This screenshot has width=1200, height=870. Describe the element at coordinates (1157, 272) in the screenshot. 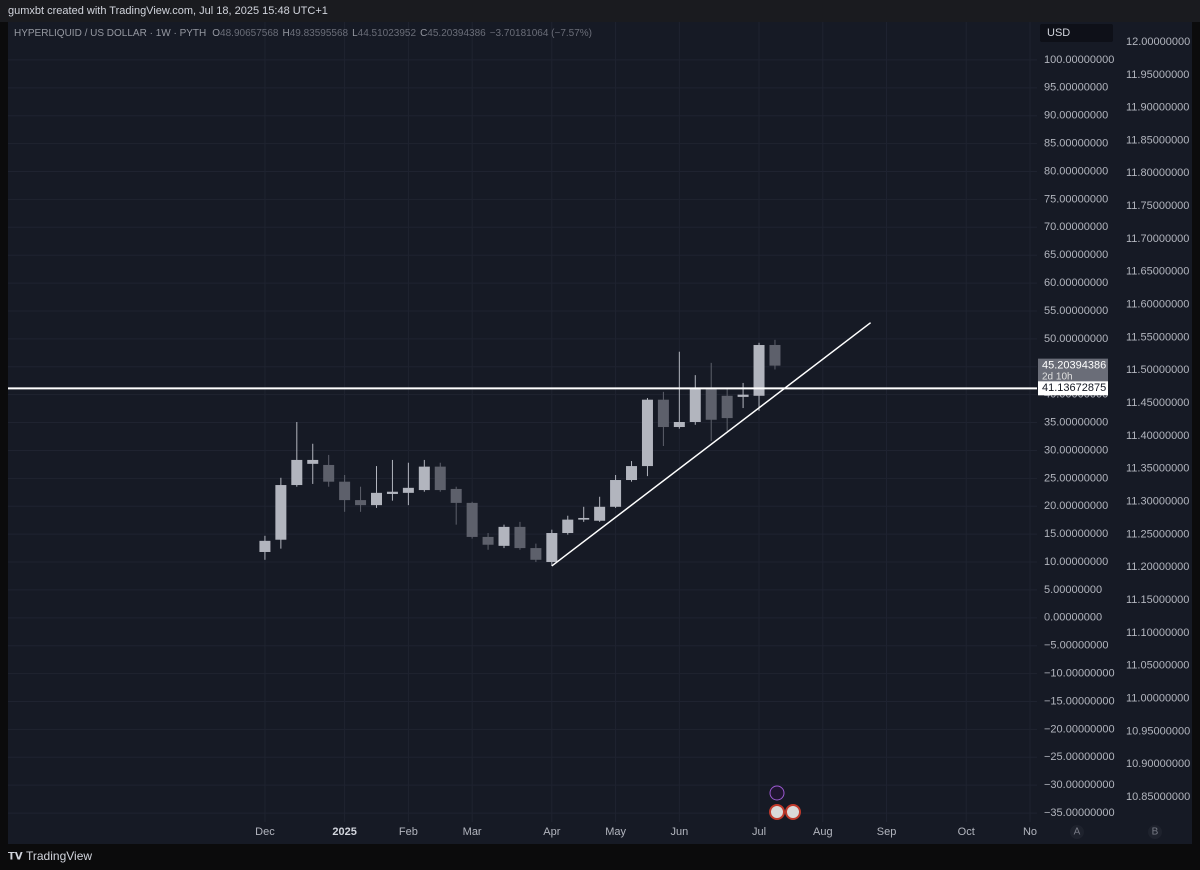

I see `y2-tick-label: 11.65000000` at that location.